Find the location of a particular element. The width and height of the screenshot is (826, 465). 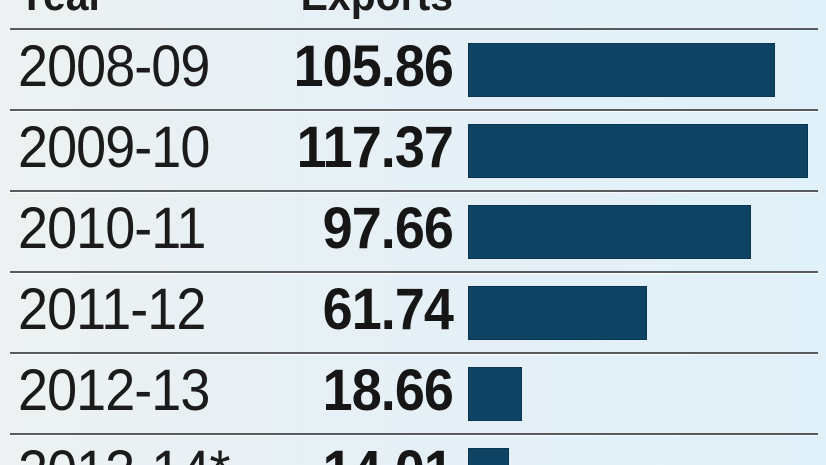

export-value: 117.37 is located at coordinates (375, 147).